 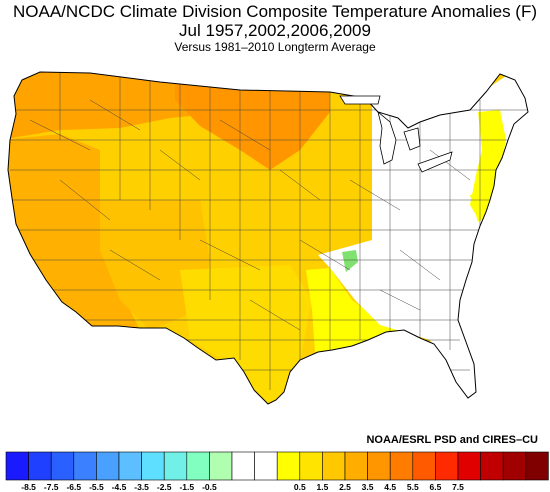 I want to click on lake-superior, so click(x=360, y=100).